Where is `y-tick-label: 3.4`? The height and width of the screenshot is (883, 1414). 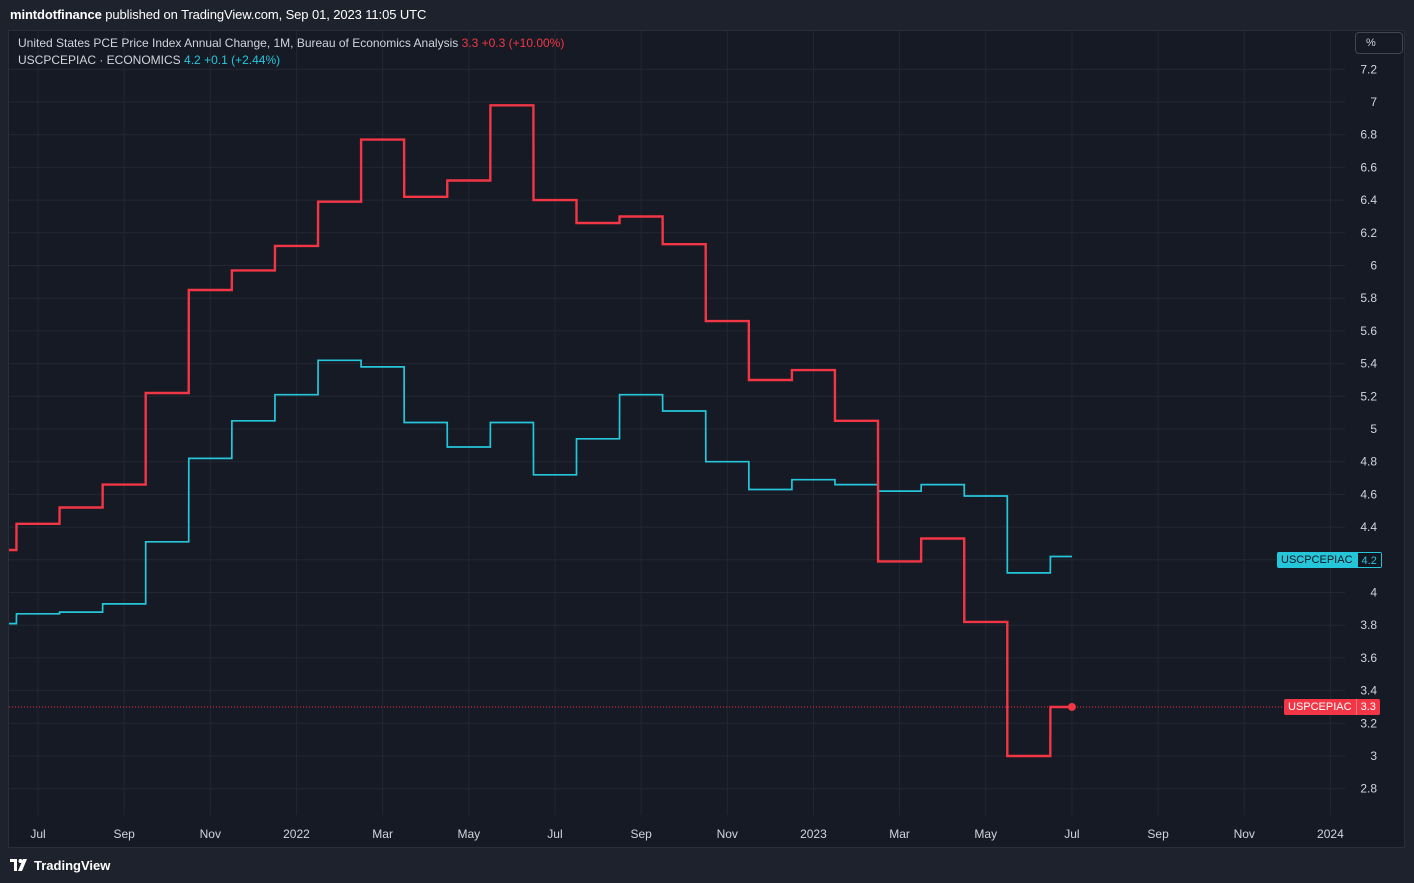
y-tick-label: 3.4 is located at coordinates (1368, 691).